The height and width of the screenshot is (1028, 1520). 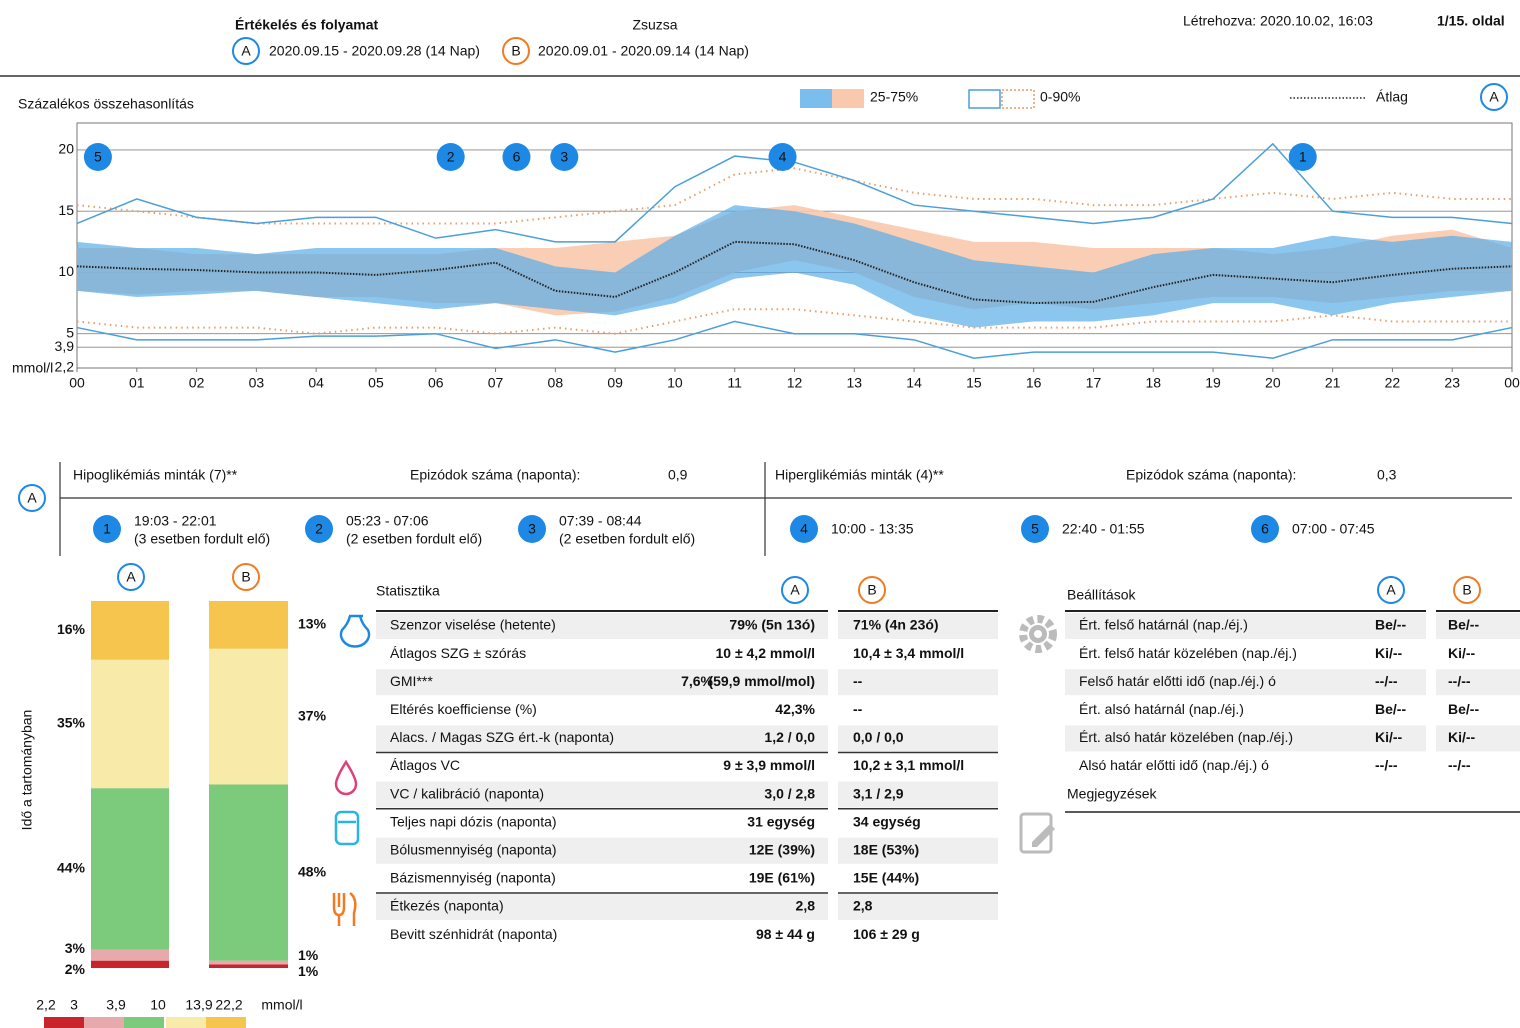 I want to click on number-badge-label: 5, so click(x=1035, y=529).